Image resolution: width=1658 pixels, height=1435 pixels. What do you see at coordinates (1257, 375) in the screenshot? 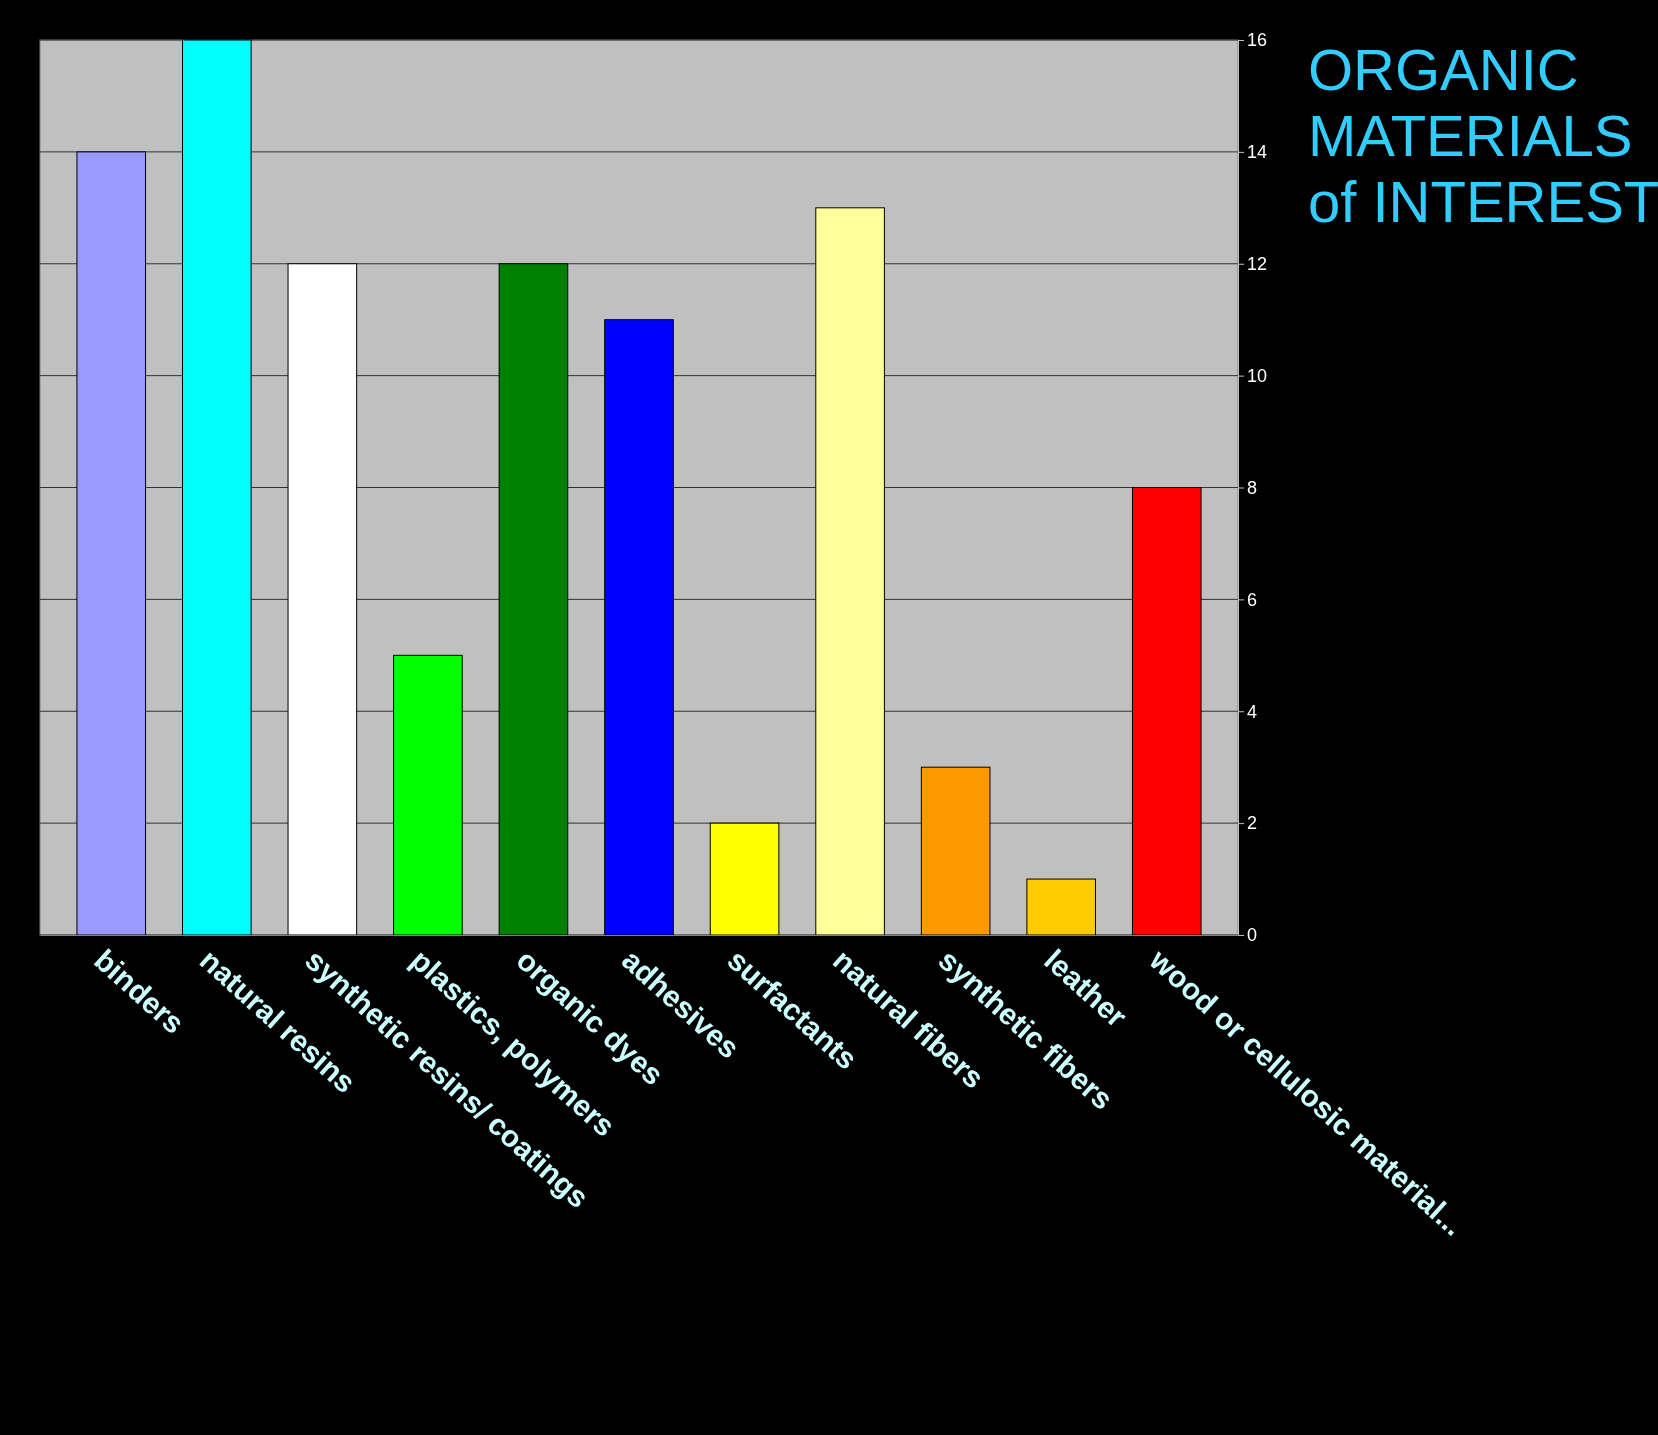
I see `y-tick-label: 10` at bounding box center [1257, 375].